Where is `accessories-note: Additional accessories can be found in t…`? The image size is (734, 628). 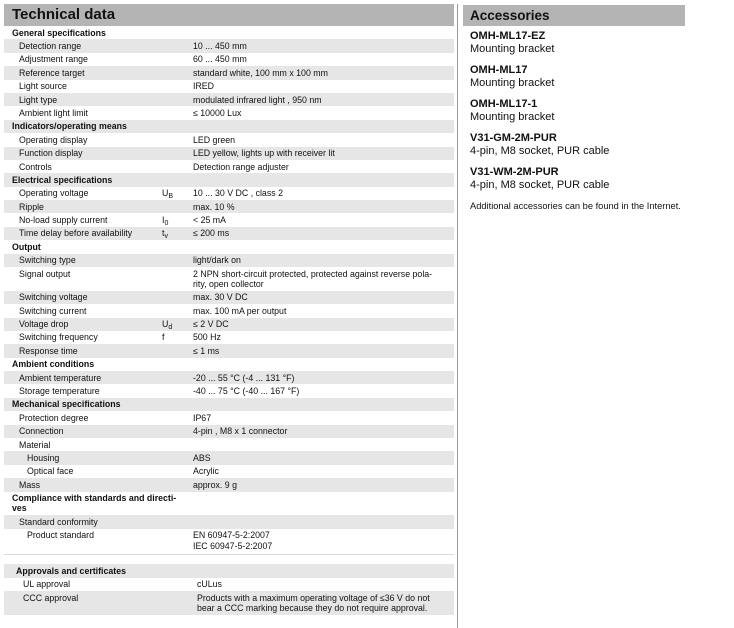
accessories-note: Additional accessories can be found in t… is located at coordinates (575, 206).